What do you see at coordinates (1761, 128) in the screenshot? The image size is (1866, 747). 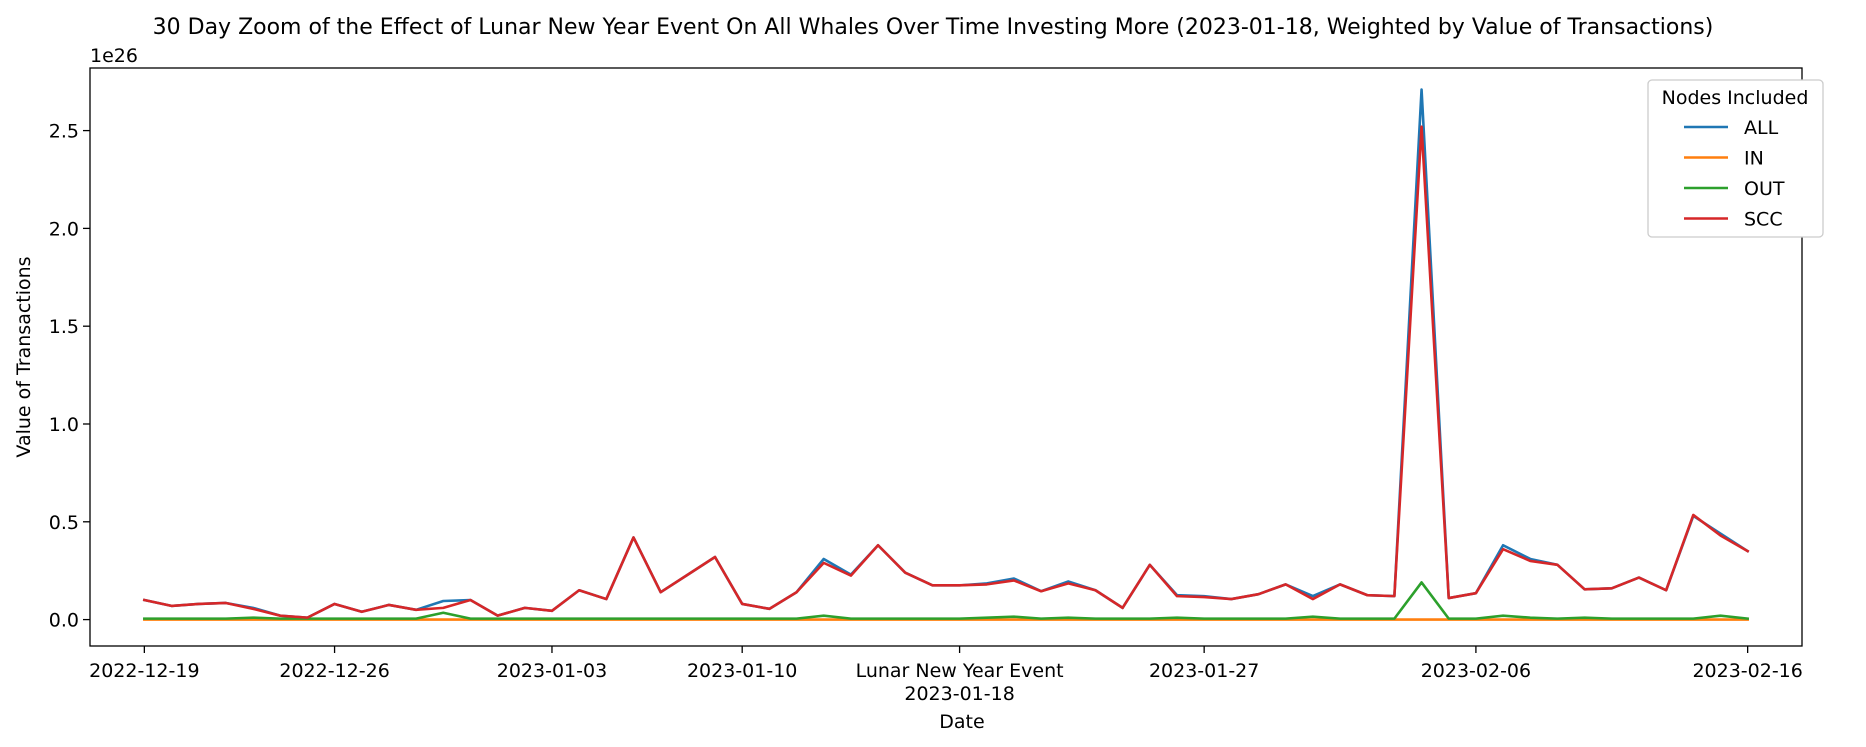 I see `legend-label-all: ALL` at bounding box center [1761, 128].